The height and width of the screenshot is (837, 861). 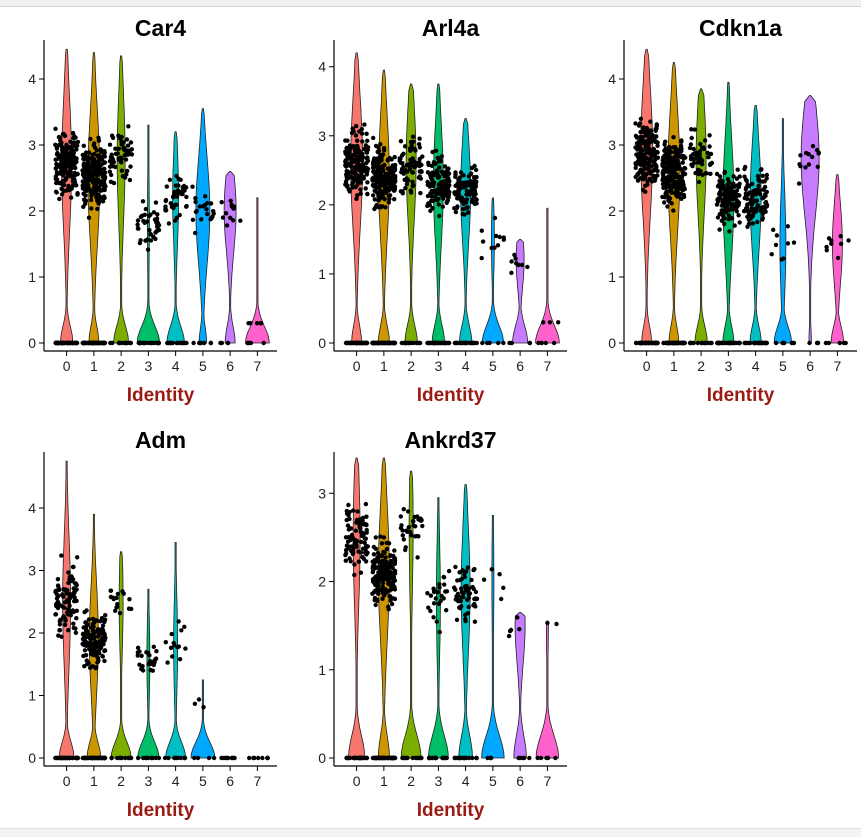 What do you see at coordinates (384, 781) in the screenshot?
I see `x-tick-label: 1` at bounding box center [384, 781].